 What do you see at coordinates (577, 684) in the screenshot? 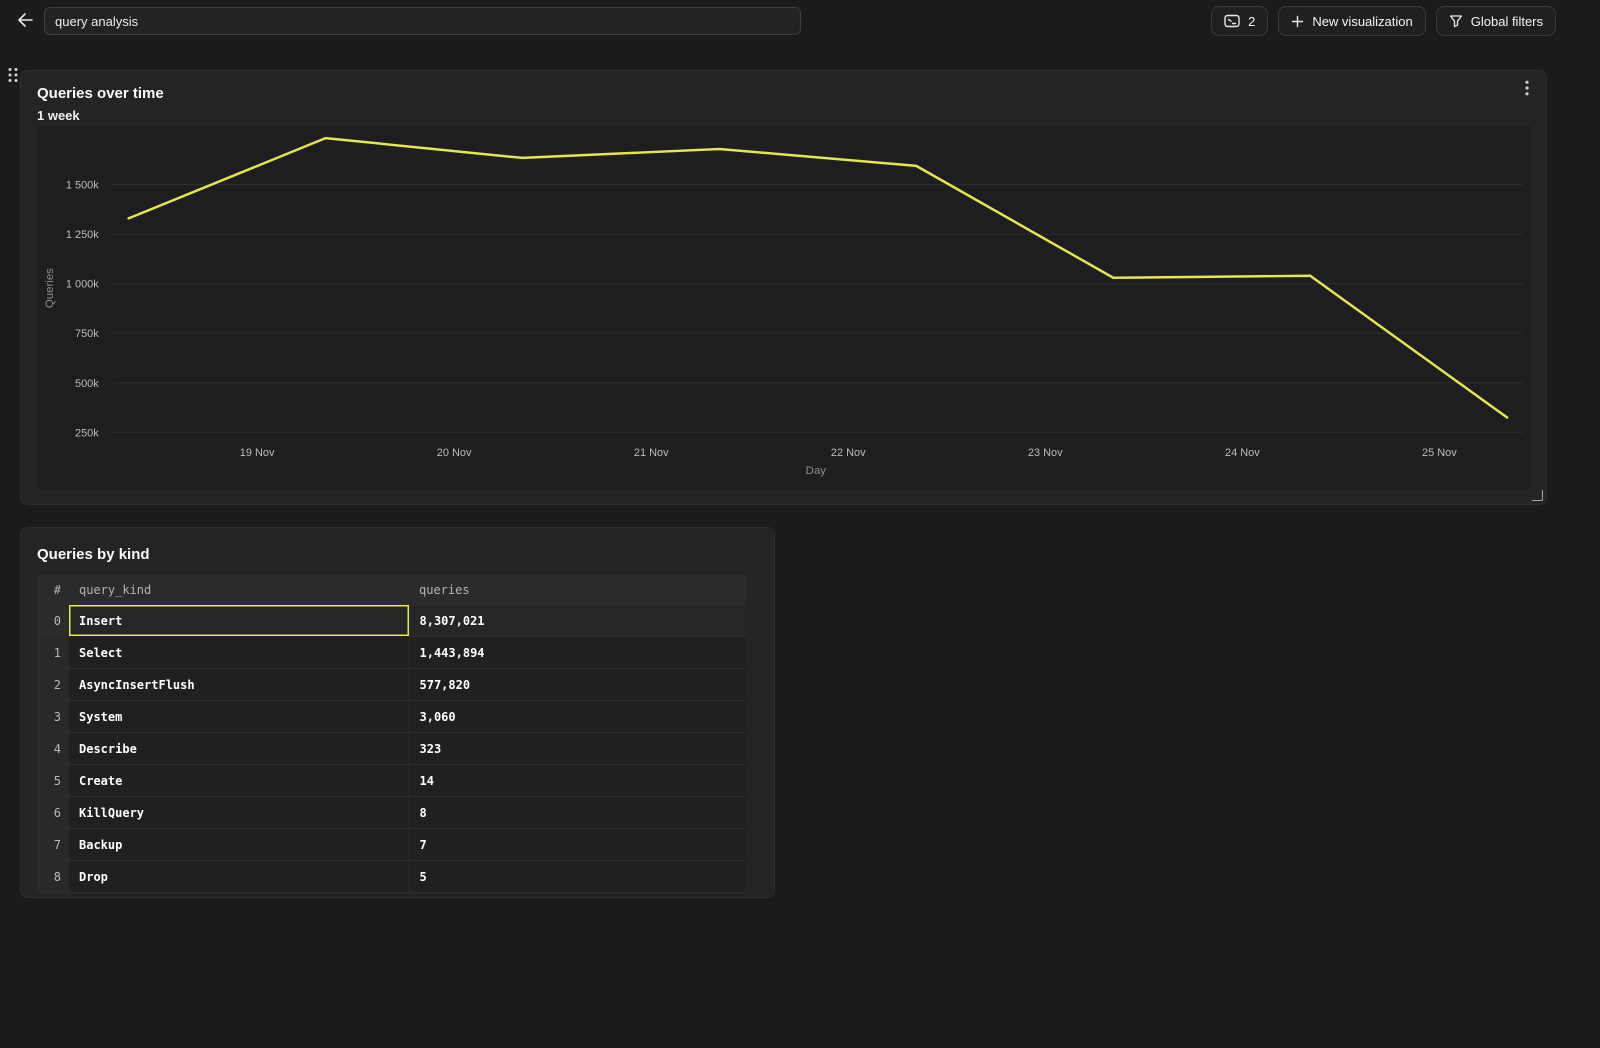
I see `queries-value-cell: 577,820` at bounding box center [577, 684].